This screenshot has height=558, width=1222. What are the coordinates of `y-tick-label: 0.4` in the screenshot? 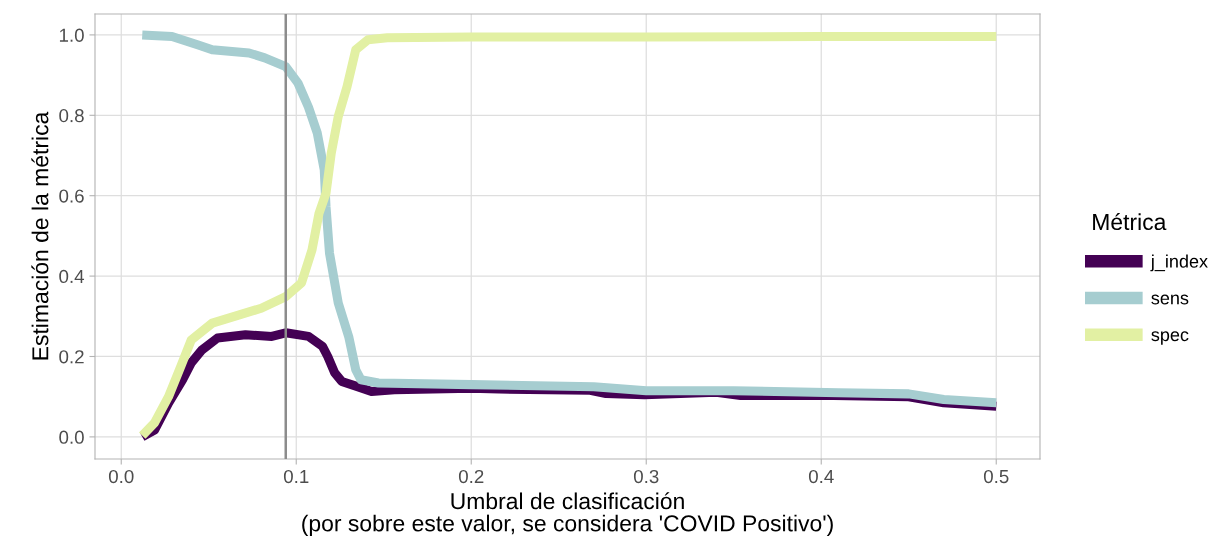 It's located at (72, 276).